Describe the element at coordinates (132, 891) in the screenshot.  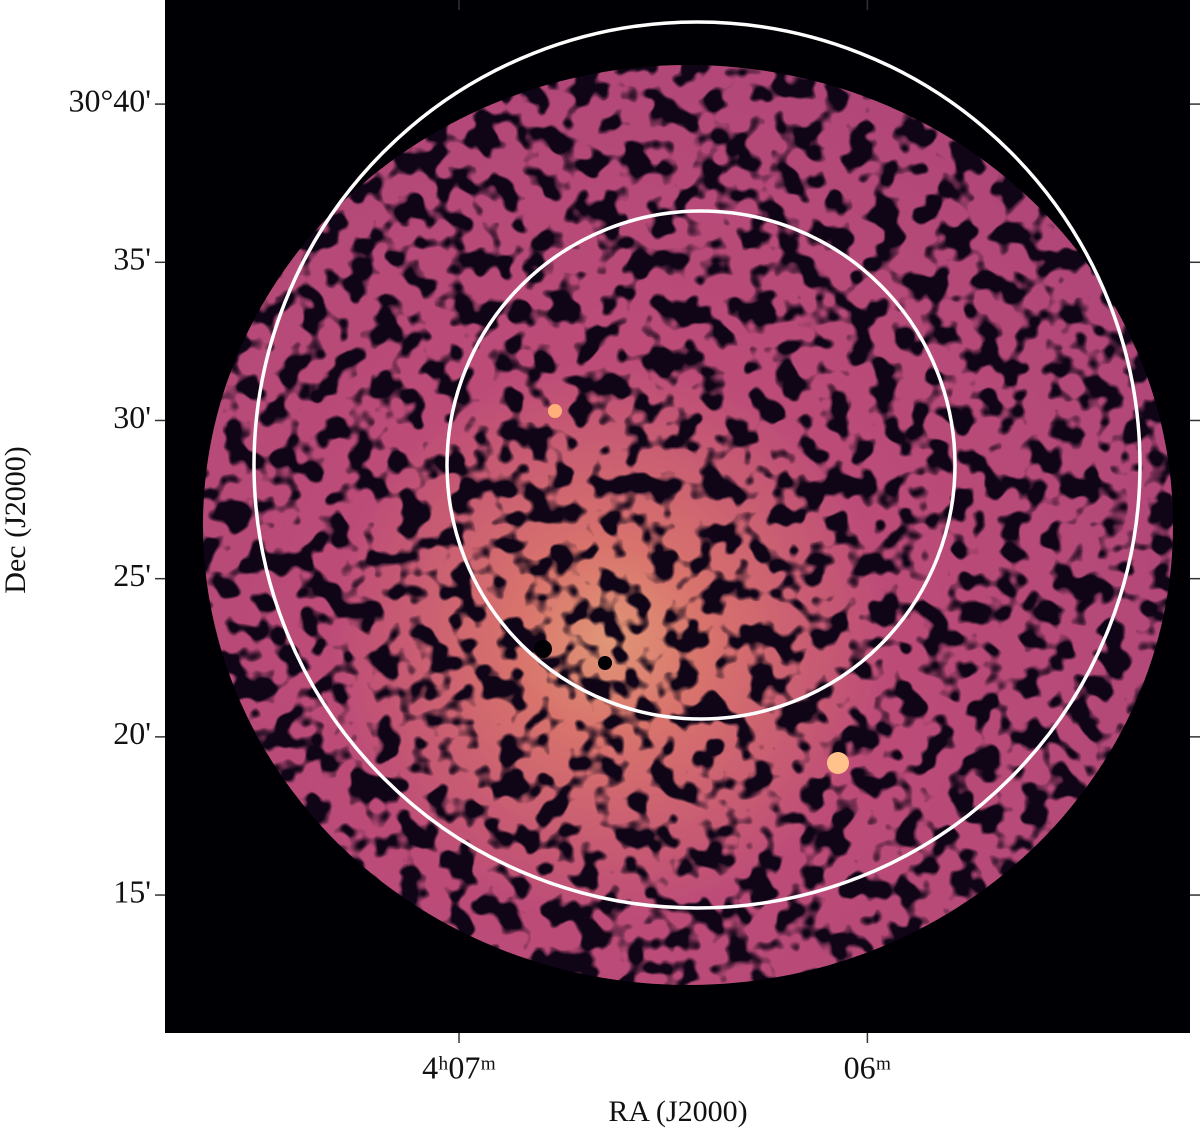
I see `y-tick-label: 15'` at that location.